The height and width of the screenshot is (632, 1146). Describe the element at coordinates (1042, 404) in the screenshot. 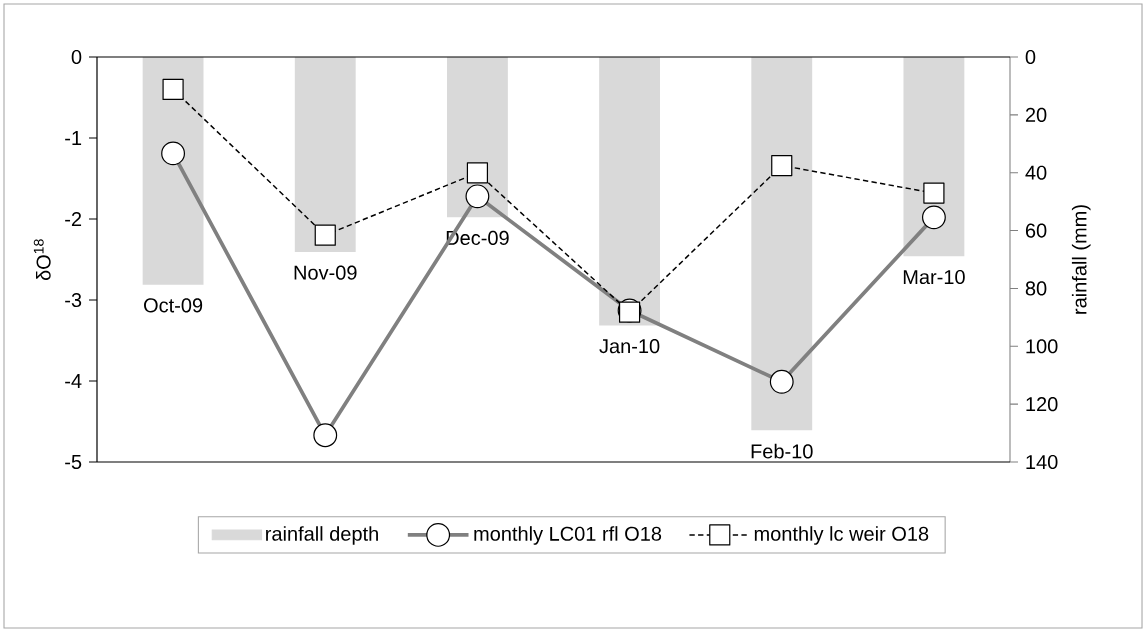

I see `y2-tick-label: 120` at that location.